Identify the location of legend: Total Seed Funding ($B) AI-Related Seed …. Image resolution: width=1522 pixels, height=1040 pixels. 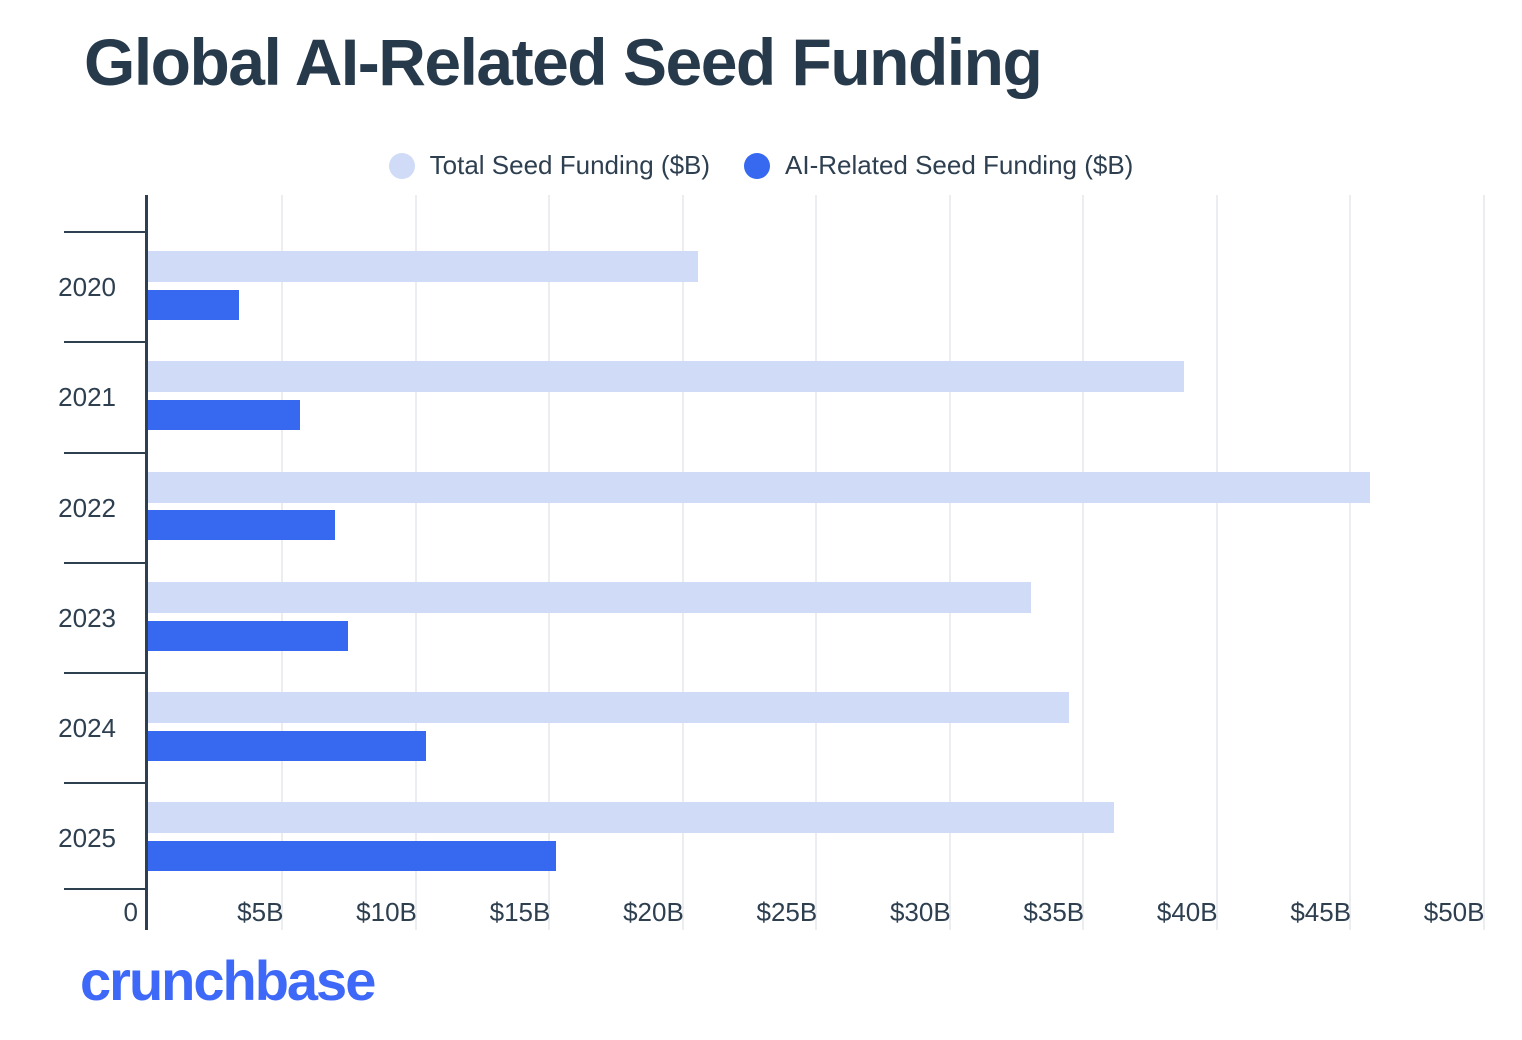
(761, 165).